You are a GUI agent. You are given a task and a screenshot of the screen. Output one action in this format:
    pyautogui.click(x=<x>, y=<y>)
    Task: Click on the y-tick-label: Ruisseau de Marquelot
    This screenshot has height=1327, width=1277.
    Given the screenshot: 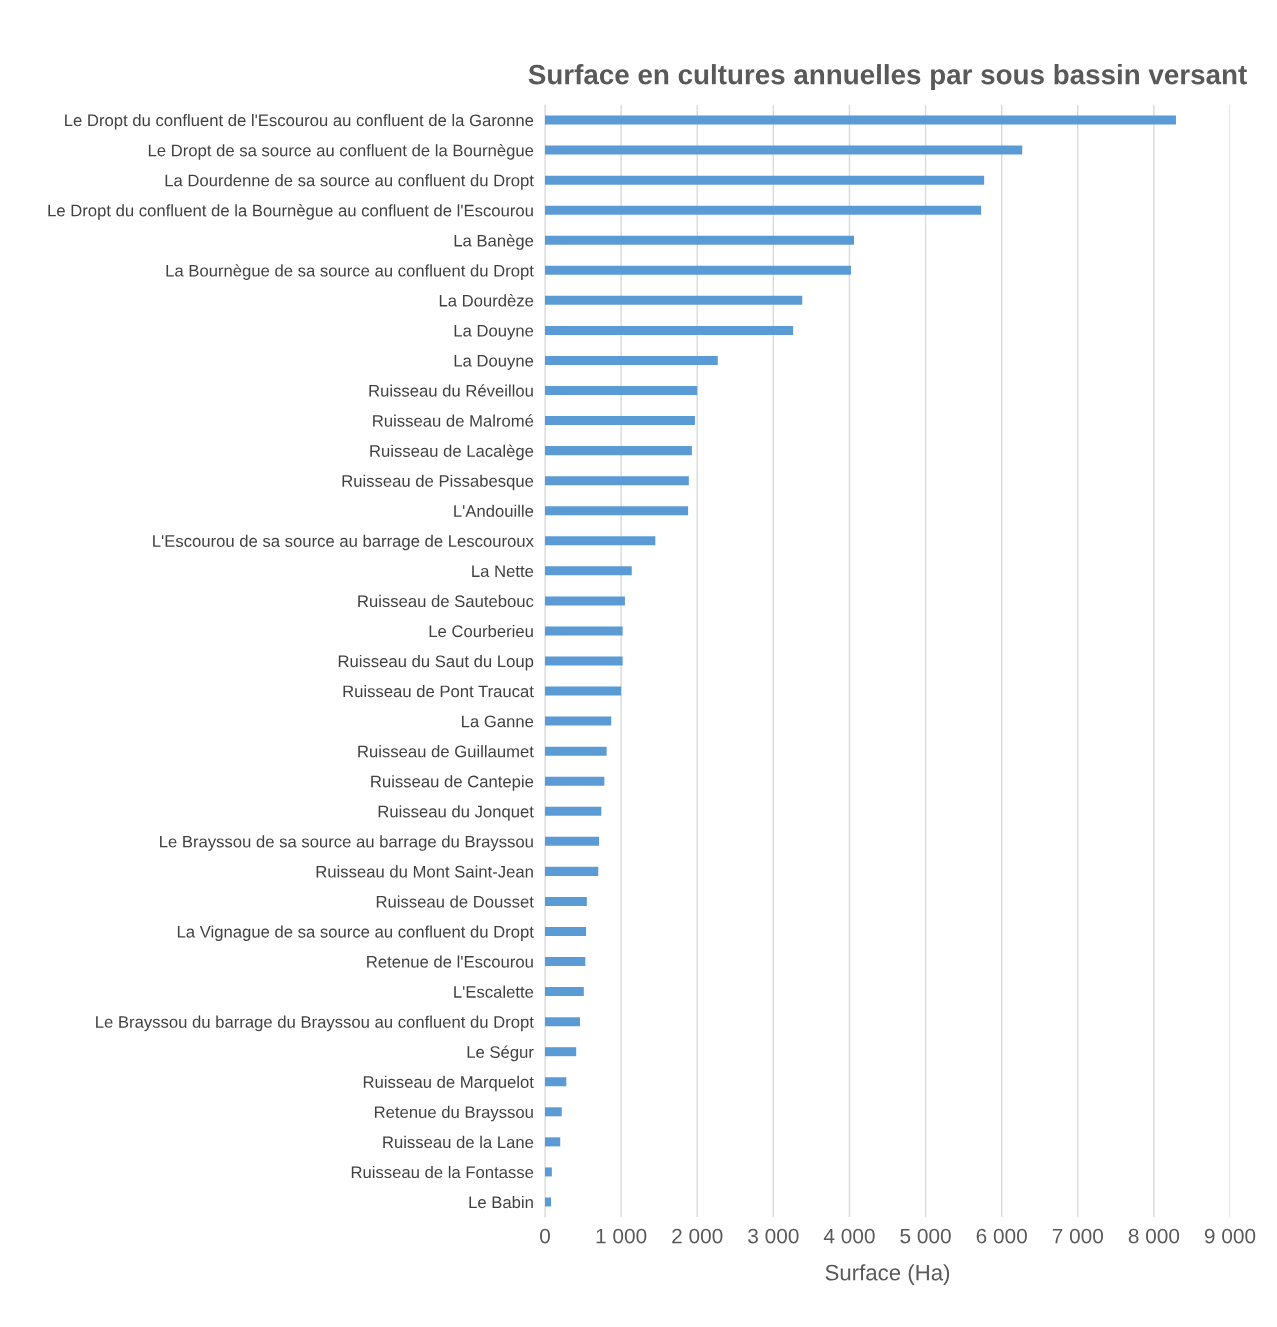 What is the action you would take?
    pyautogui.click(x=448, y=1083)
    